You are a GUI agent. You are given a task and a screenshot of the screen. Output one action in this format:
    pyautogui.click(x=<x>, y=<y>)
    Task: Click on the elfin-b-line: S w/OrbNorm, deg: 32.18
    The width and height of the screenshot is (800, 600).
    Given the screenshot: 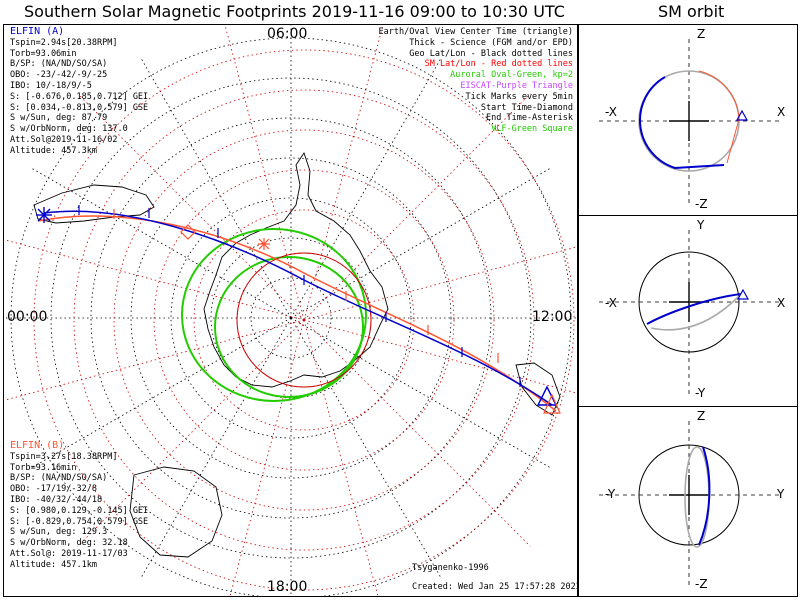 What is the action you would take?
    pyautogui.click(x=69, y=543)
    